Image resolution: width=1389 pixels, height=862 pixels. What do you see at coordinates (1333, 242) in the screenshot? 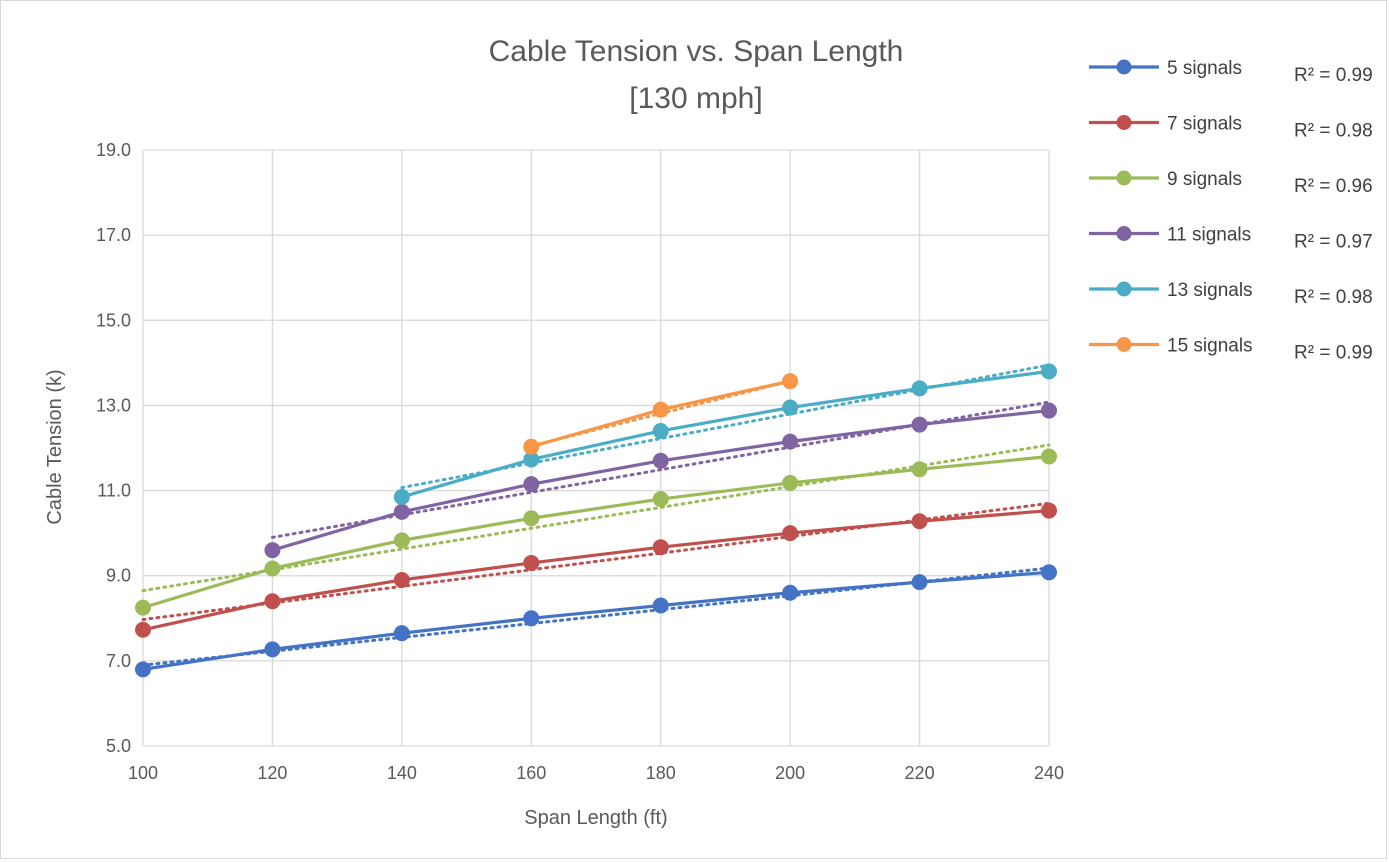
I see `r-squared-label: R² = 0.97` at bounding box center [1333, 242].